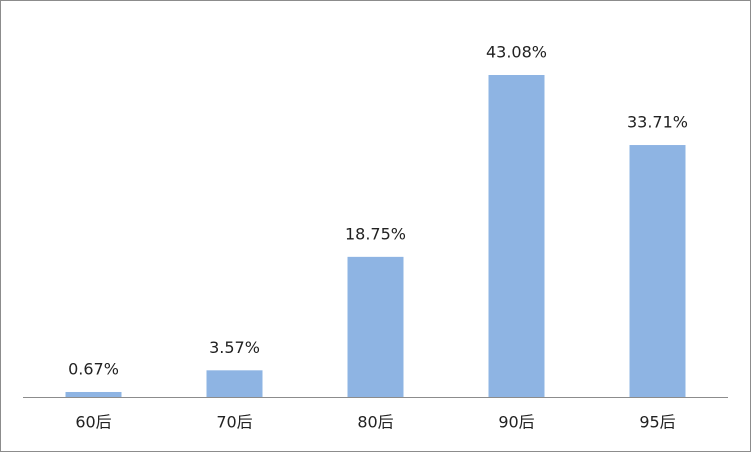 Image resolution: width=751 pixels, height=452 pixels. What do you see at coordinates (516, 52) in the screenshot?
I see `value-label: 43.08%` at bounding box center [516, 52].